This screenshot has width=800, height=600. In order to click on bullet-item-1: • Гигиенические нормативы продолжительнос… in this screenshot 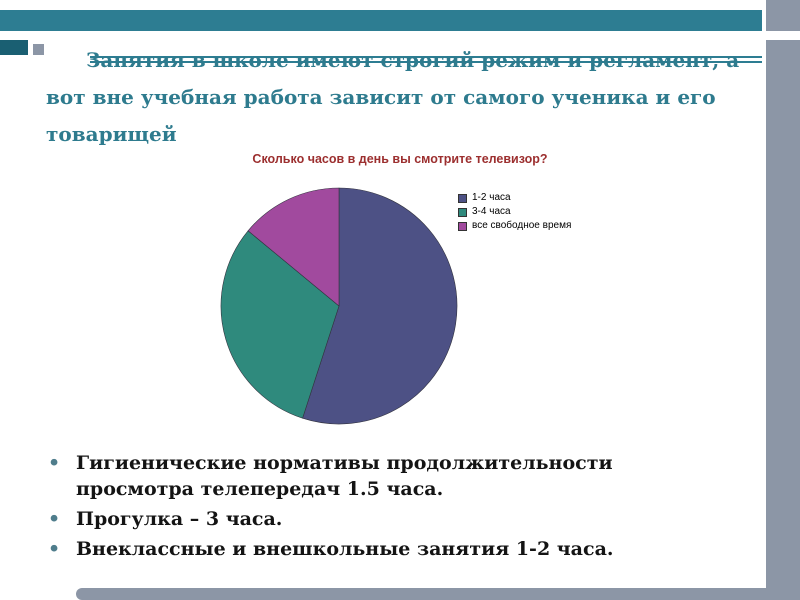, I will do `click(398, 476)`.